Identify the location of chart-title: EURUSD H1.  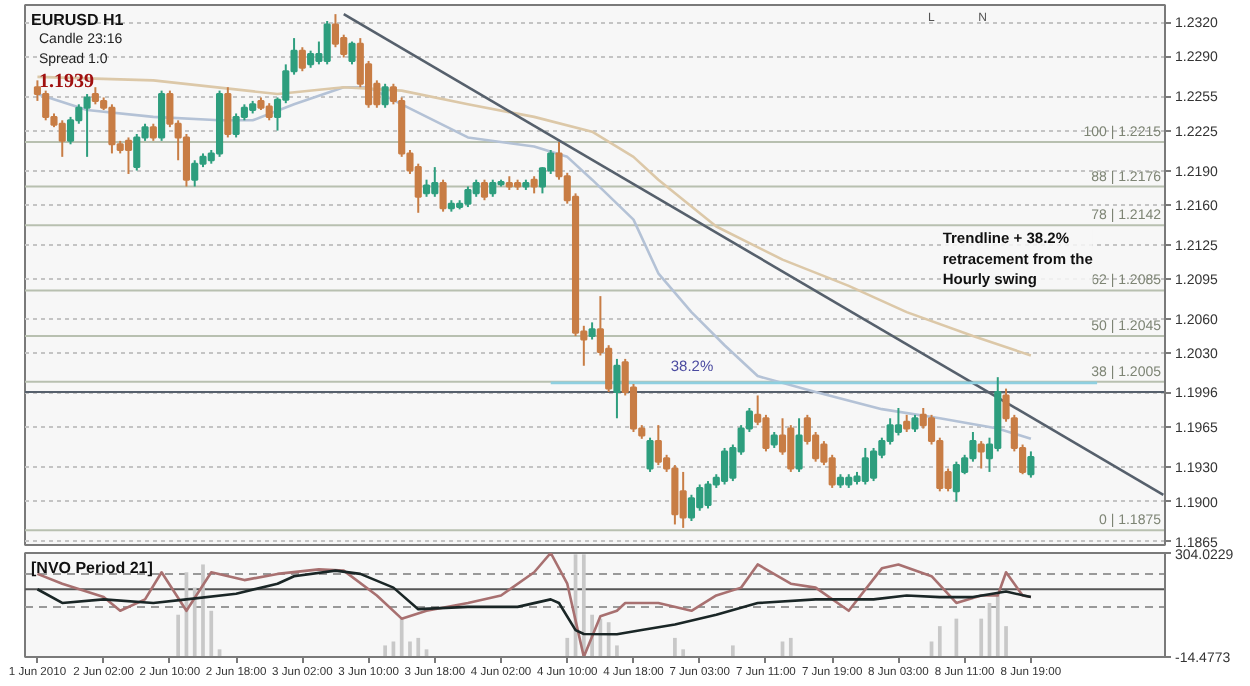
(78, 20).